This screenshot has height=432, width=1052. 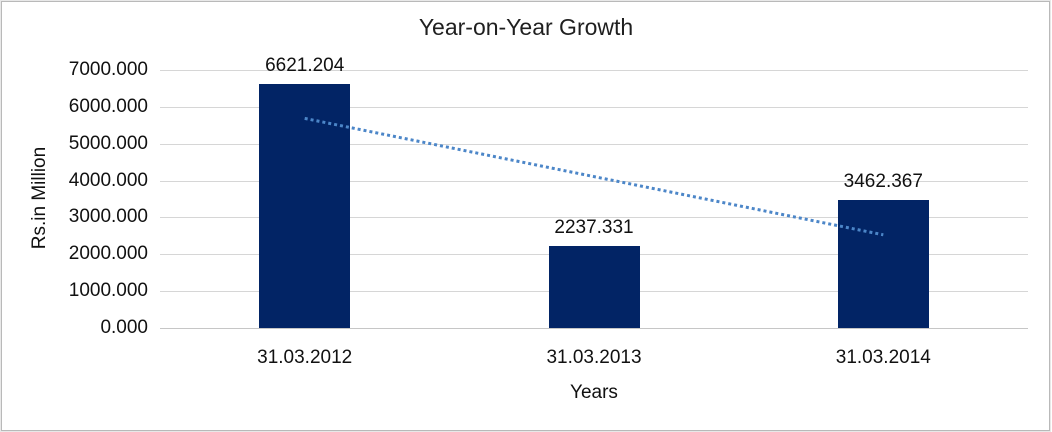 What do you see at coordinates (108, 254) in the screenshot?
I see `y-tick-label: 2000.000` at bounding box center [108, 254].